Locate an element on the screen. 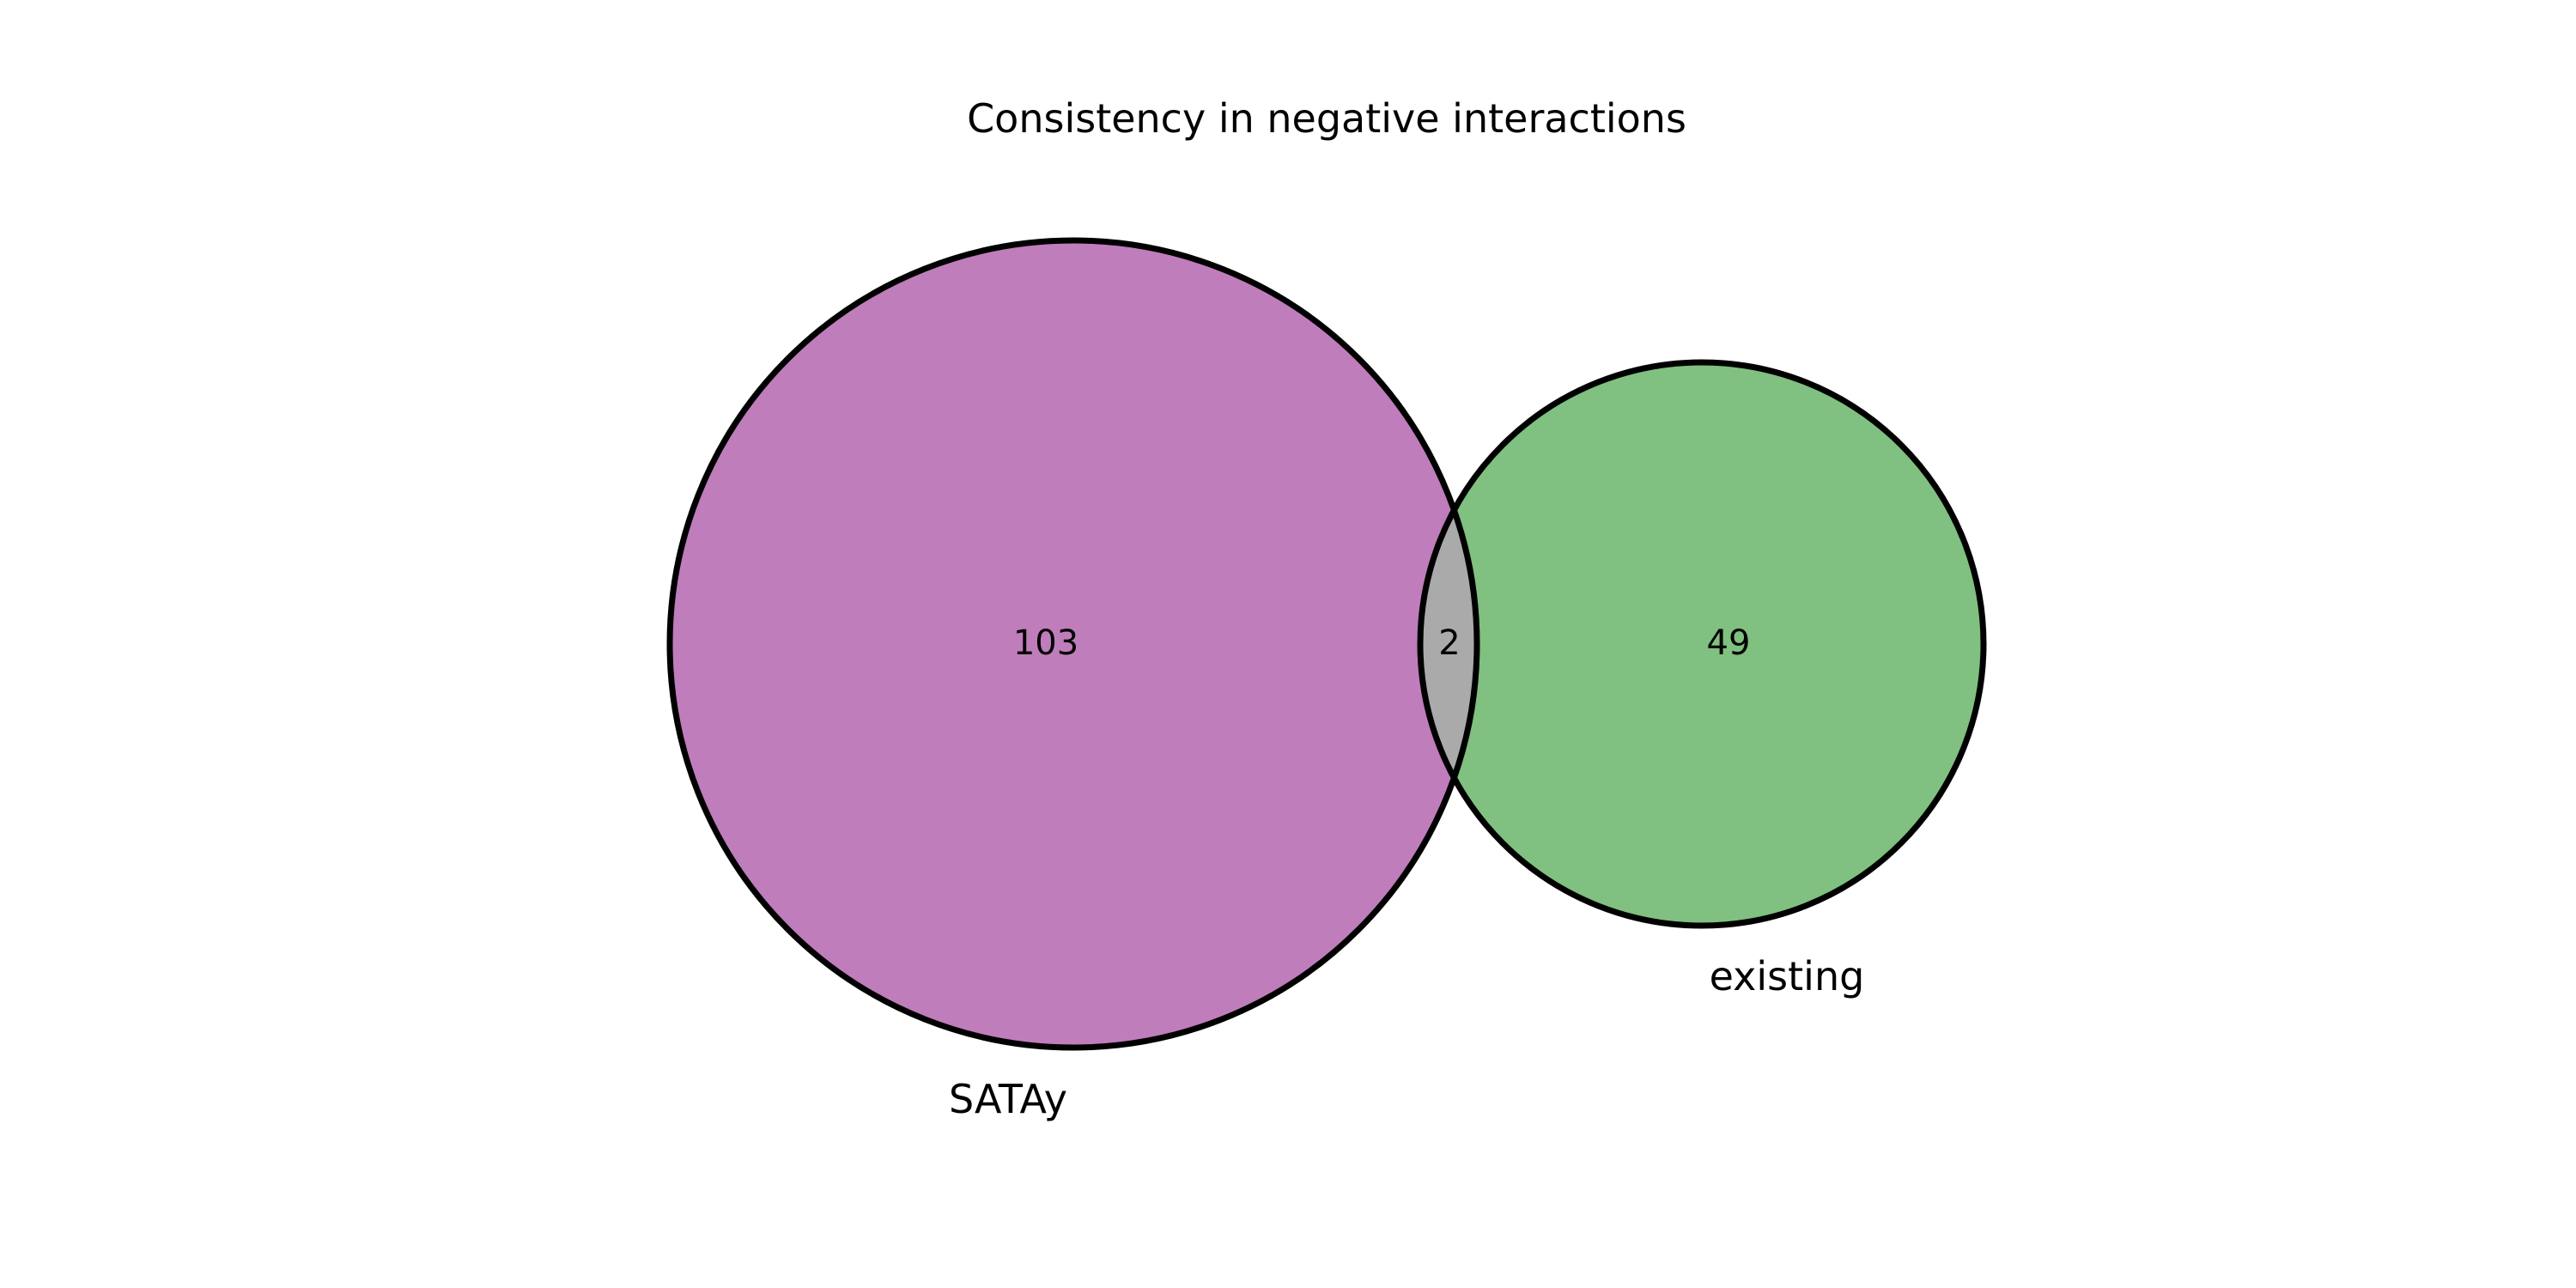  existing-label: existing is located at coordinates (1787, 976).